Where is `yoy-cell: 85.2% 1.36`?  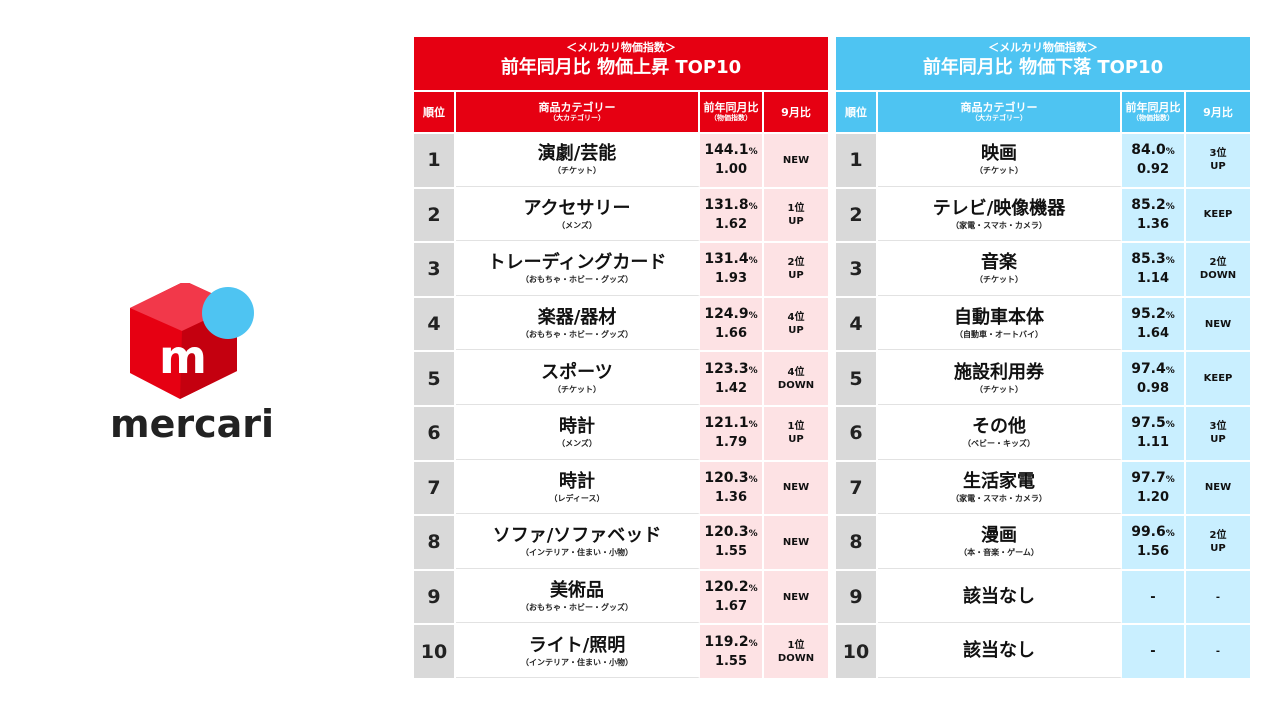
yoy-cell: 85.2% 1.36 is located at coordinates (1154, 215).